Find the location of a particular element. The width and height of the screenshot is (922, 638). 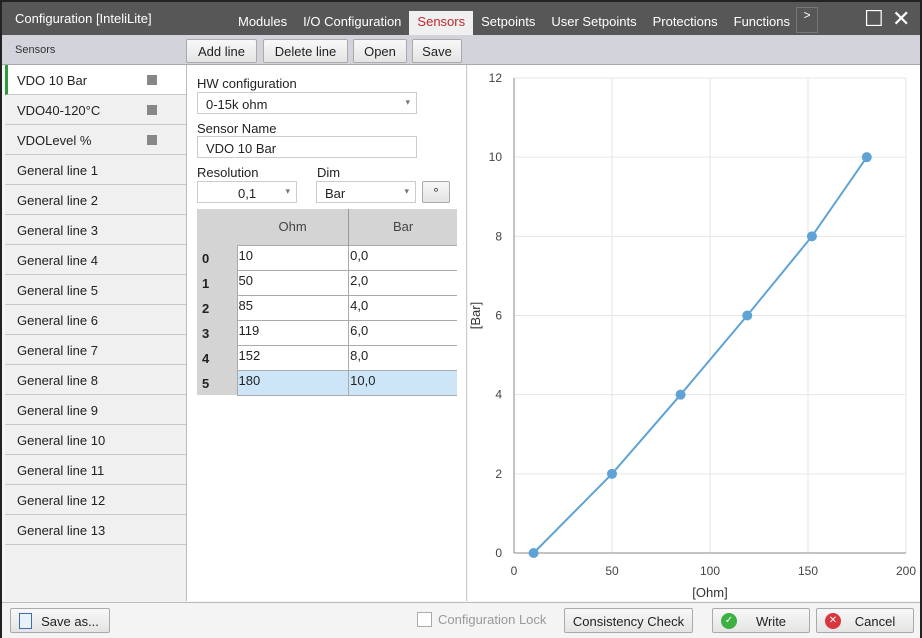

consistency-check-button: Consistency Check is located at coordinates (628, 620).